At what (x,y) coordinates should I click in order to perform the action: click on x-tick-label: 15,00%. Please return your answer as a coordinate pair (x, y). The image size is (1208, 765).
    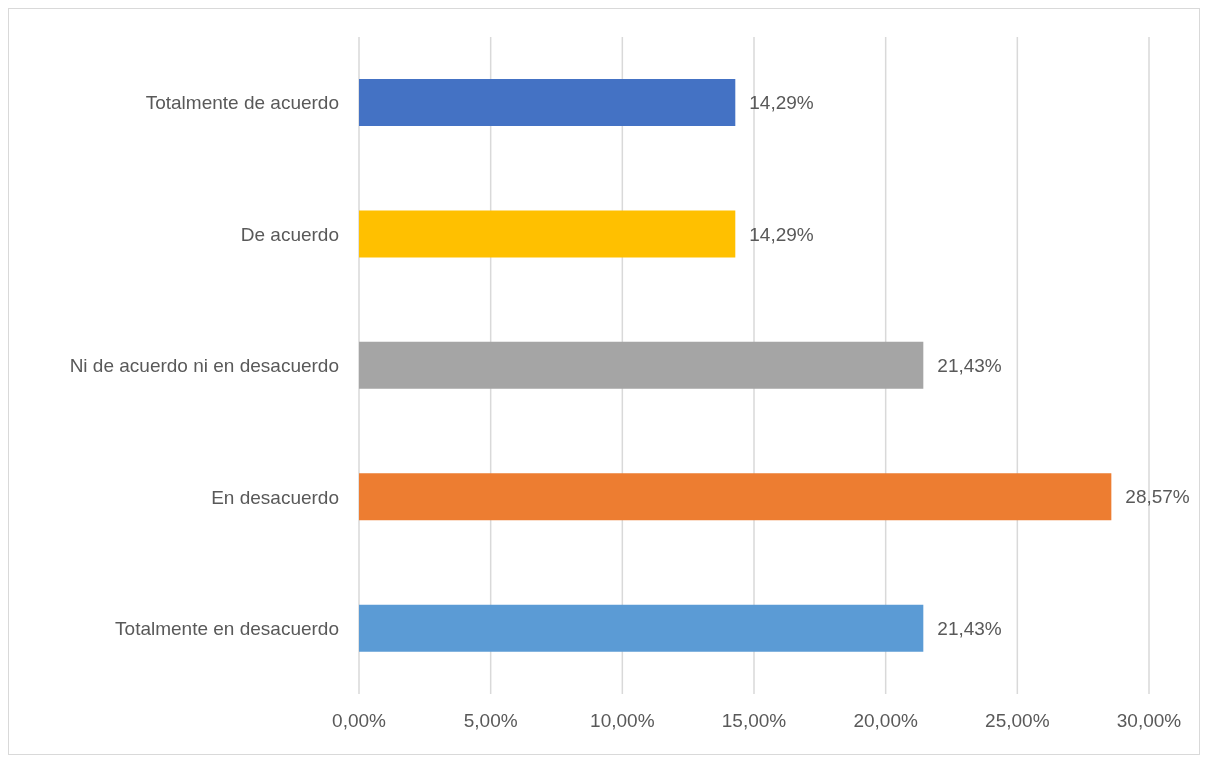
    Looking at the image, I should click on (754, 721).